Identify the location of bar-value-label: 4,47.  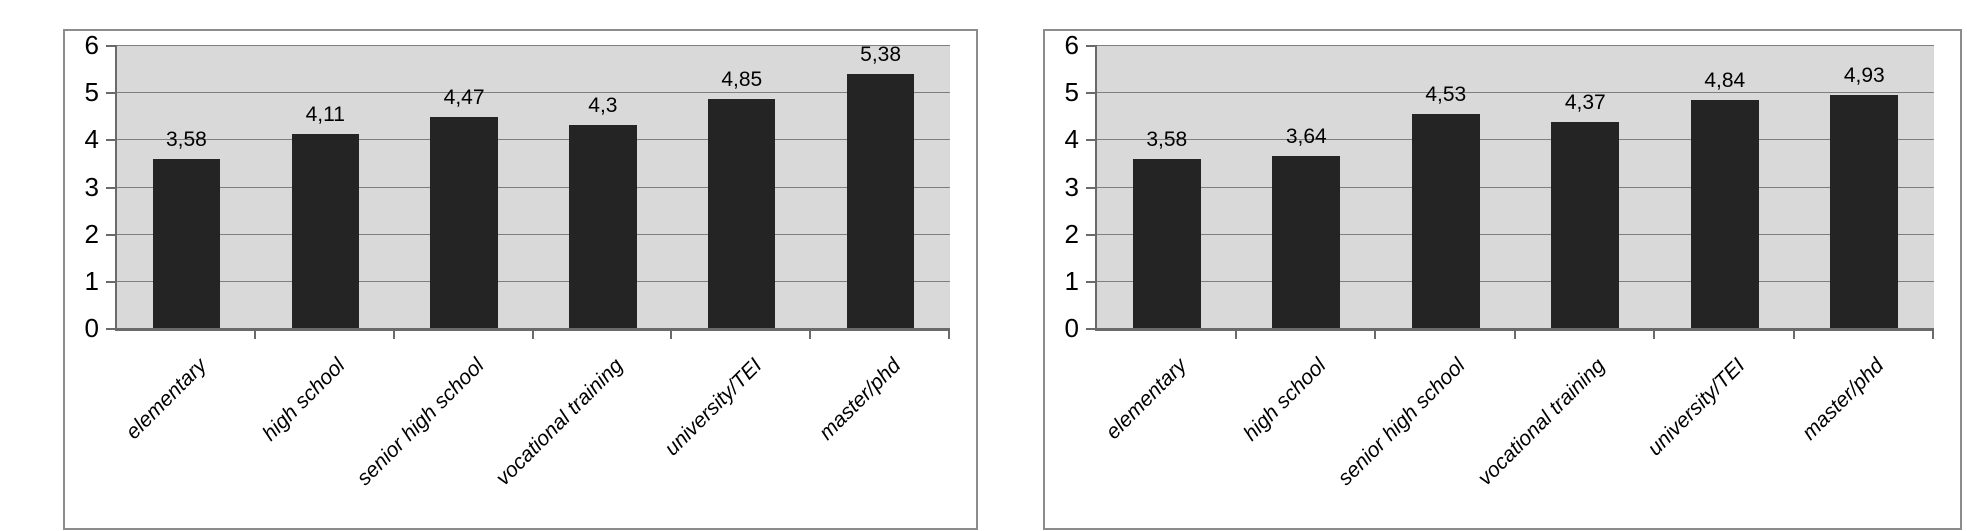
(464, 98).